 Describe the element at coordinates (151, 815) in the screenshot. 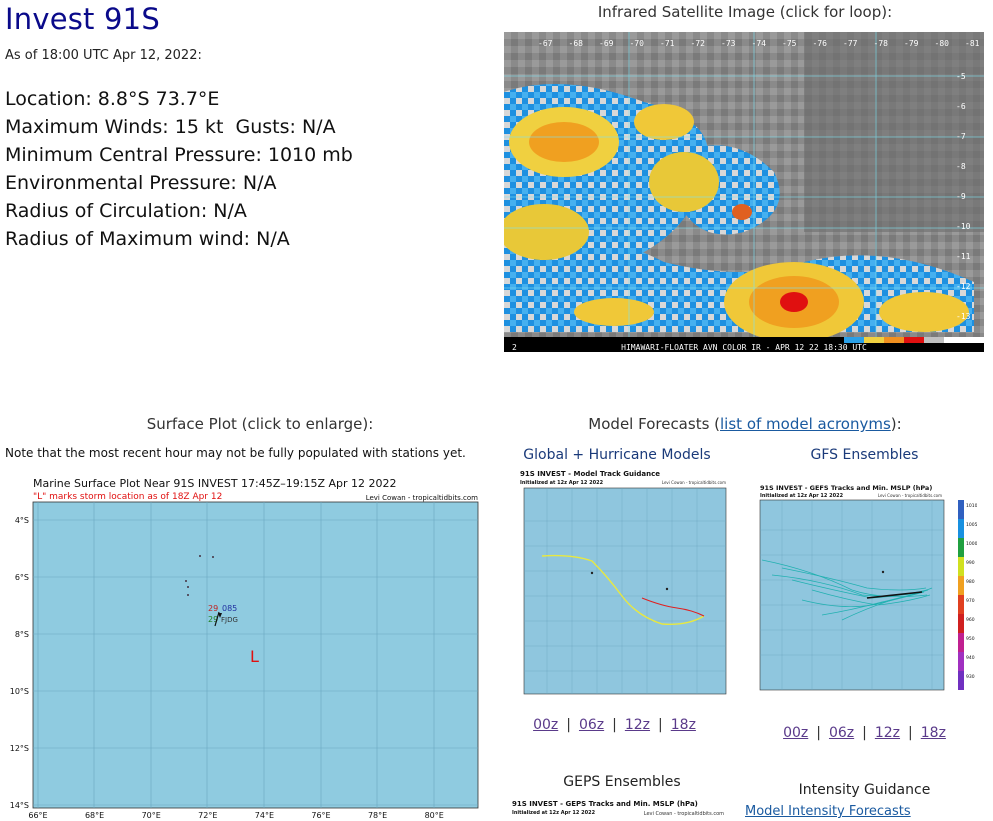

I see `surface-lon-label: 70°E` at that location.